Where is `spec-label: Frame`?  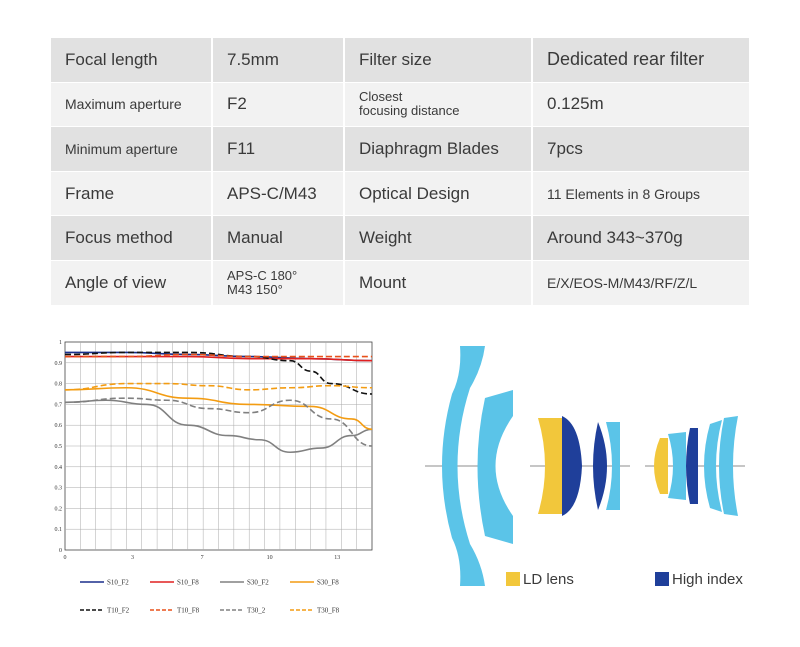
spec-label: Frame is located at coordinates (131, 193).